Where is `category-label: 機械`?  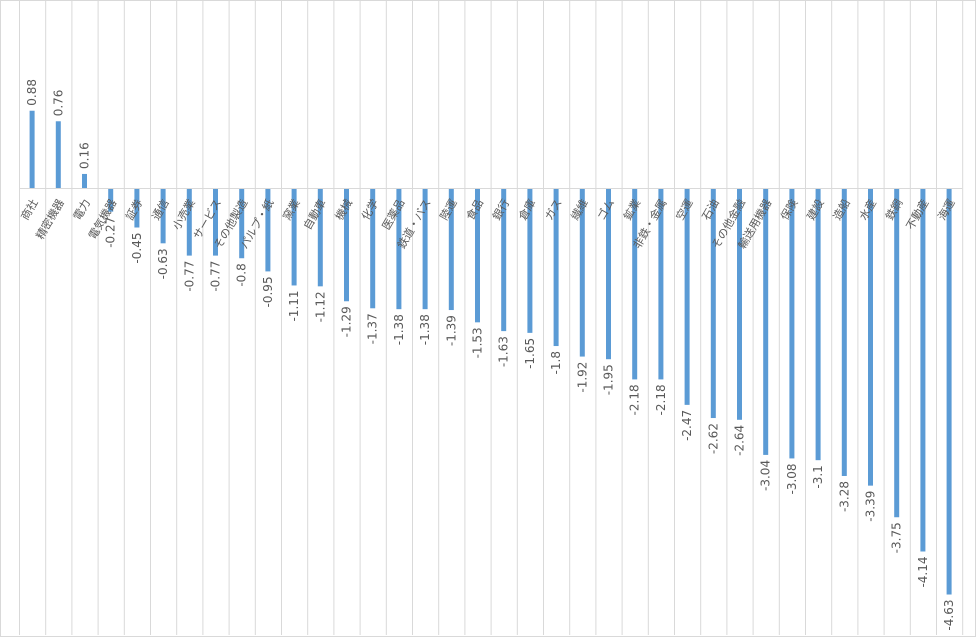 category-label: 機械 is located at coordinates (343, 210).